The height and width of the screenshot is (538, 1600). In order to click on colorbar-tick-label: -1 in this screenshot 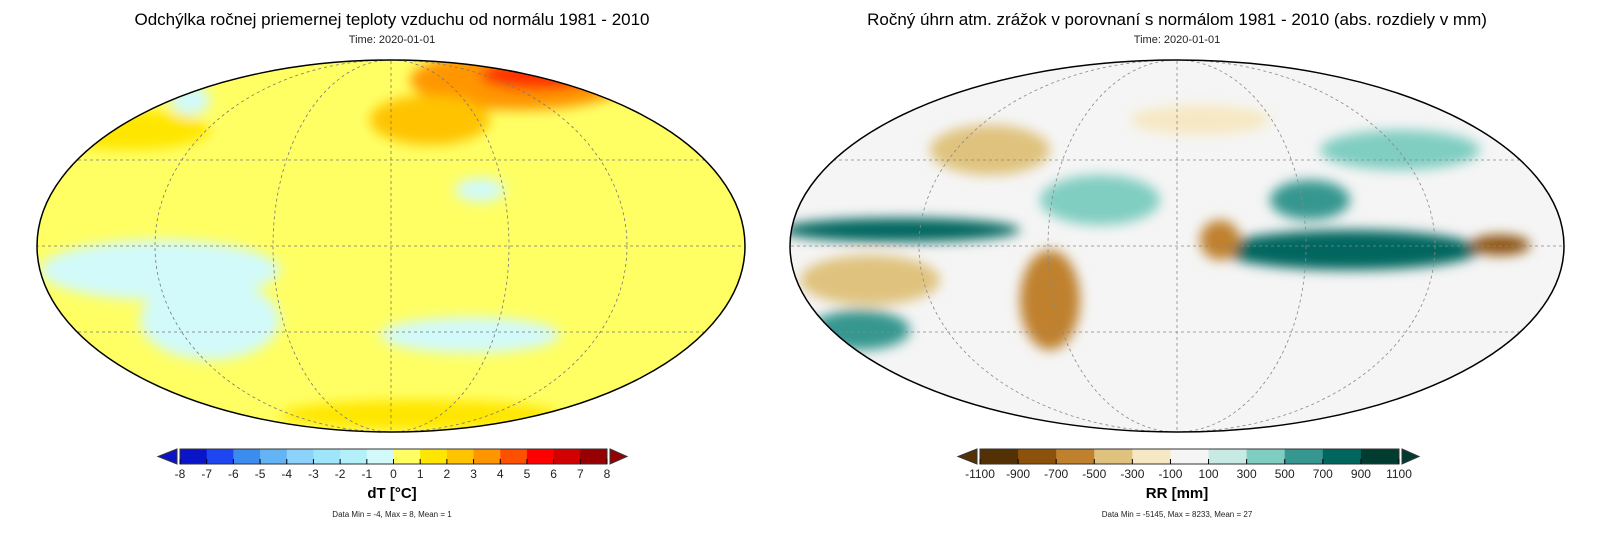, I will do `click(367, 474)`.